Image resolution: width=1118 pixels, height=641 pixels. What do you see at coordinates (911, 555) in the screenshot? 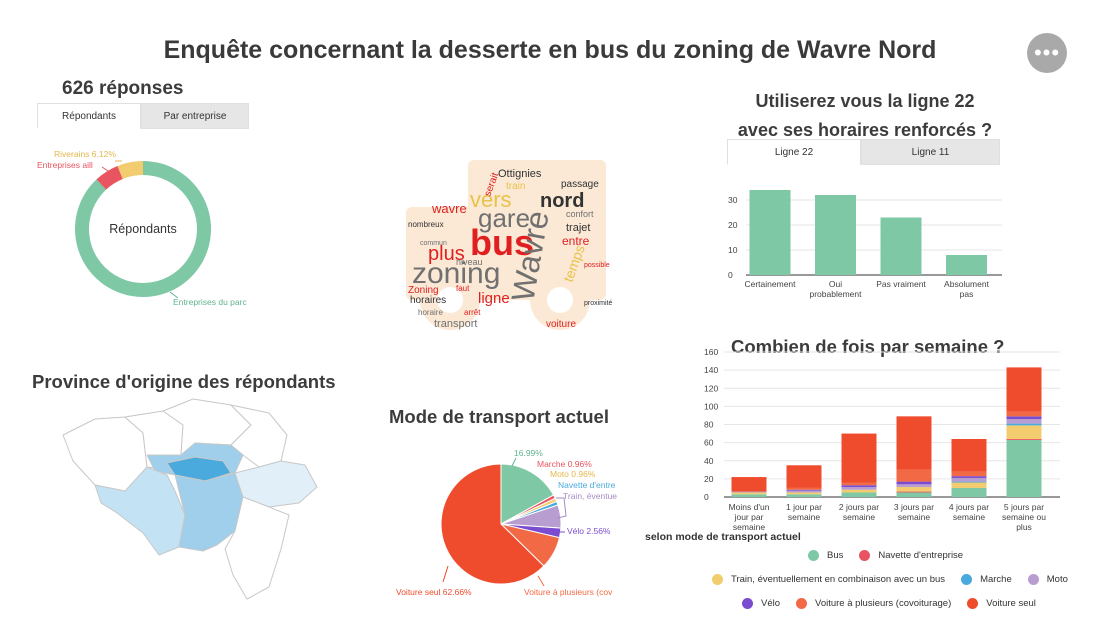
I see `frequence-legend-item: Navette d'entreprise` at bounding box center [911, 555].